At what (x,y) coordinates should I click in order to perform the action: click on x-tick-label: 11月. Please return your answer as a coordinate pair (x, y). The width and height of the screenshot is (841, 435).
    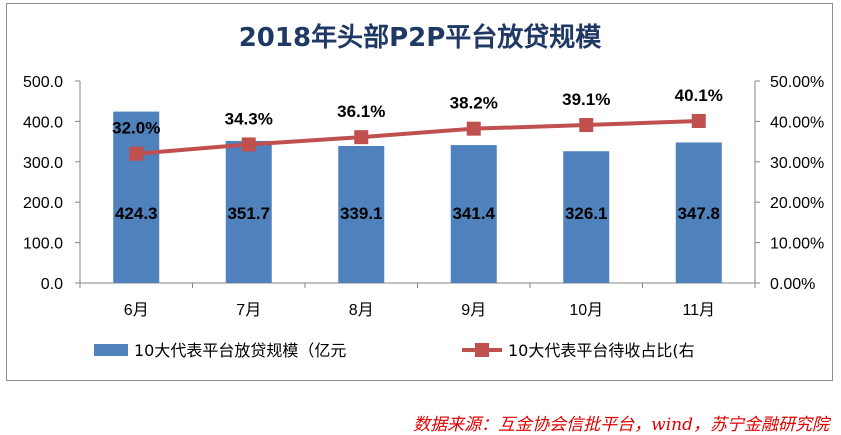
    Looking at the image, I should click on (698, 310).